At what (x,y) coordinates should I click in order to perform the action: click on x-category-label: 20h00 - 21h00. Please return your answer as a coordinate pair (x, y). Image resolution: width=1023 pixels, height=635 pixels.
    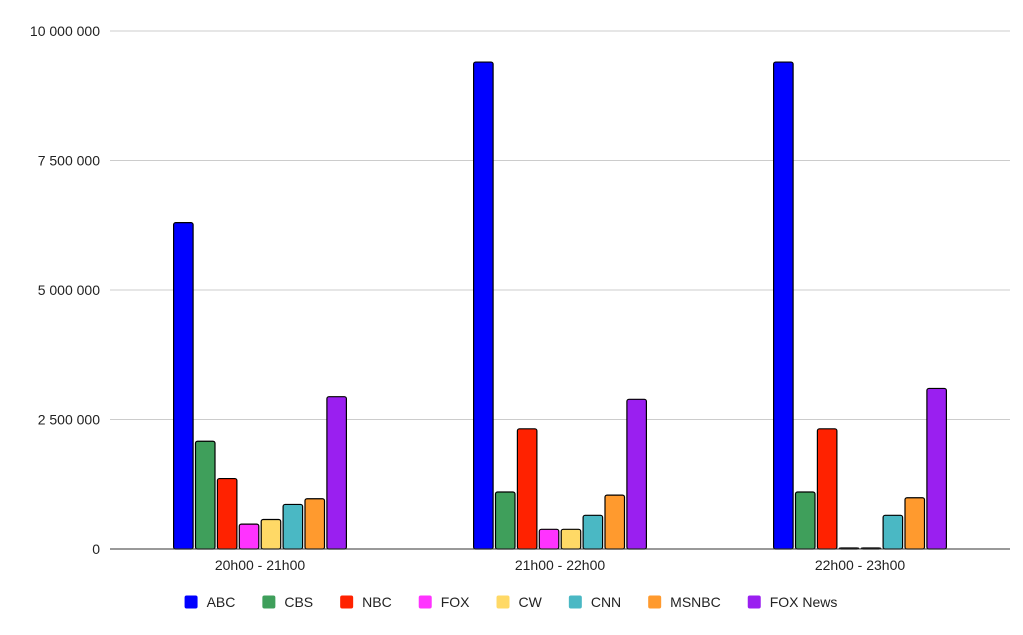
    Looking at the image, I should click on (260, 565).